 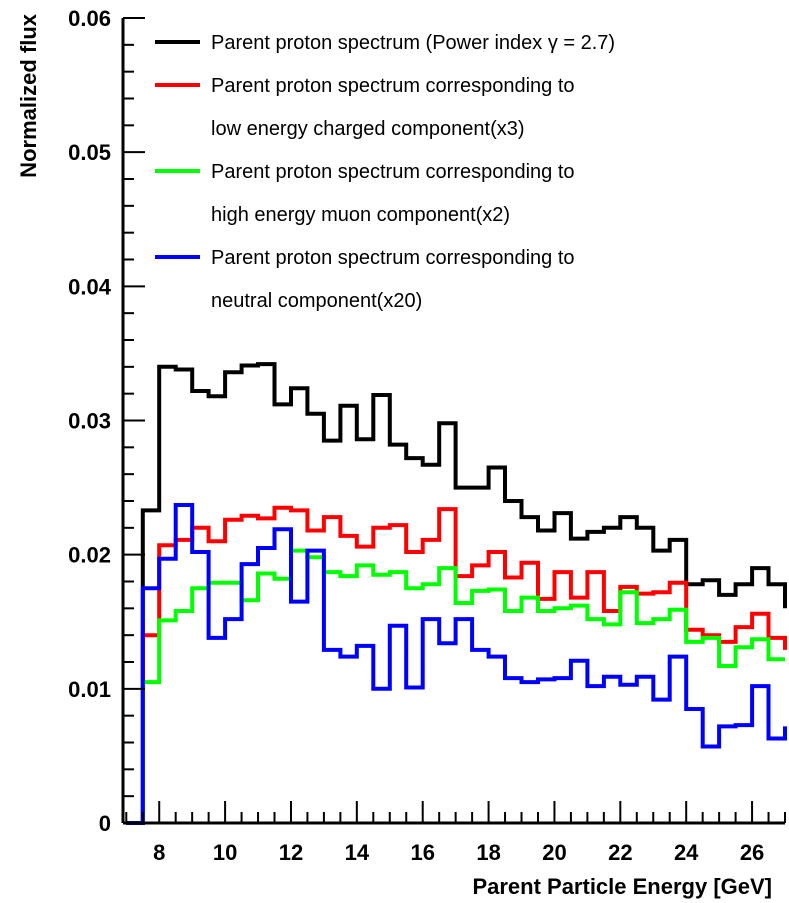 What do you see at coordinates (89, 555) in the screenshot?
I see `y-tick-label-2: 0.02` at bounding box center [89, 555].